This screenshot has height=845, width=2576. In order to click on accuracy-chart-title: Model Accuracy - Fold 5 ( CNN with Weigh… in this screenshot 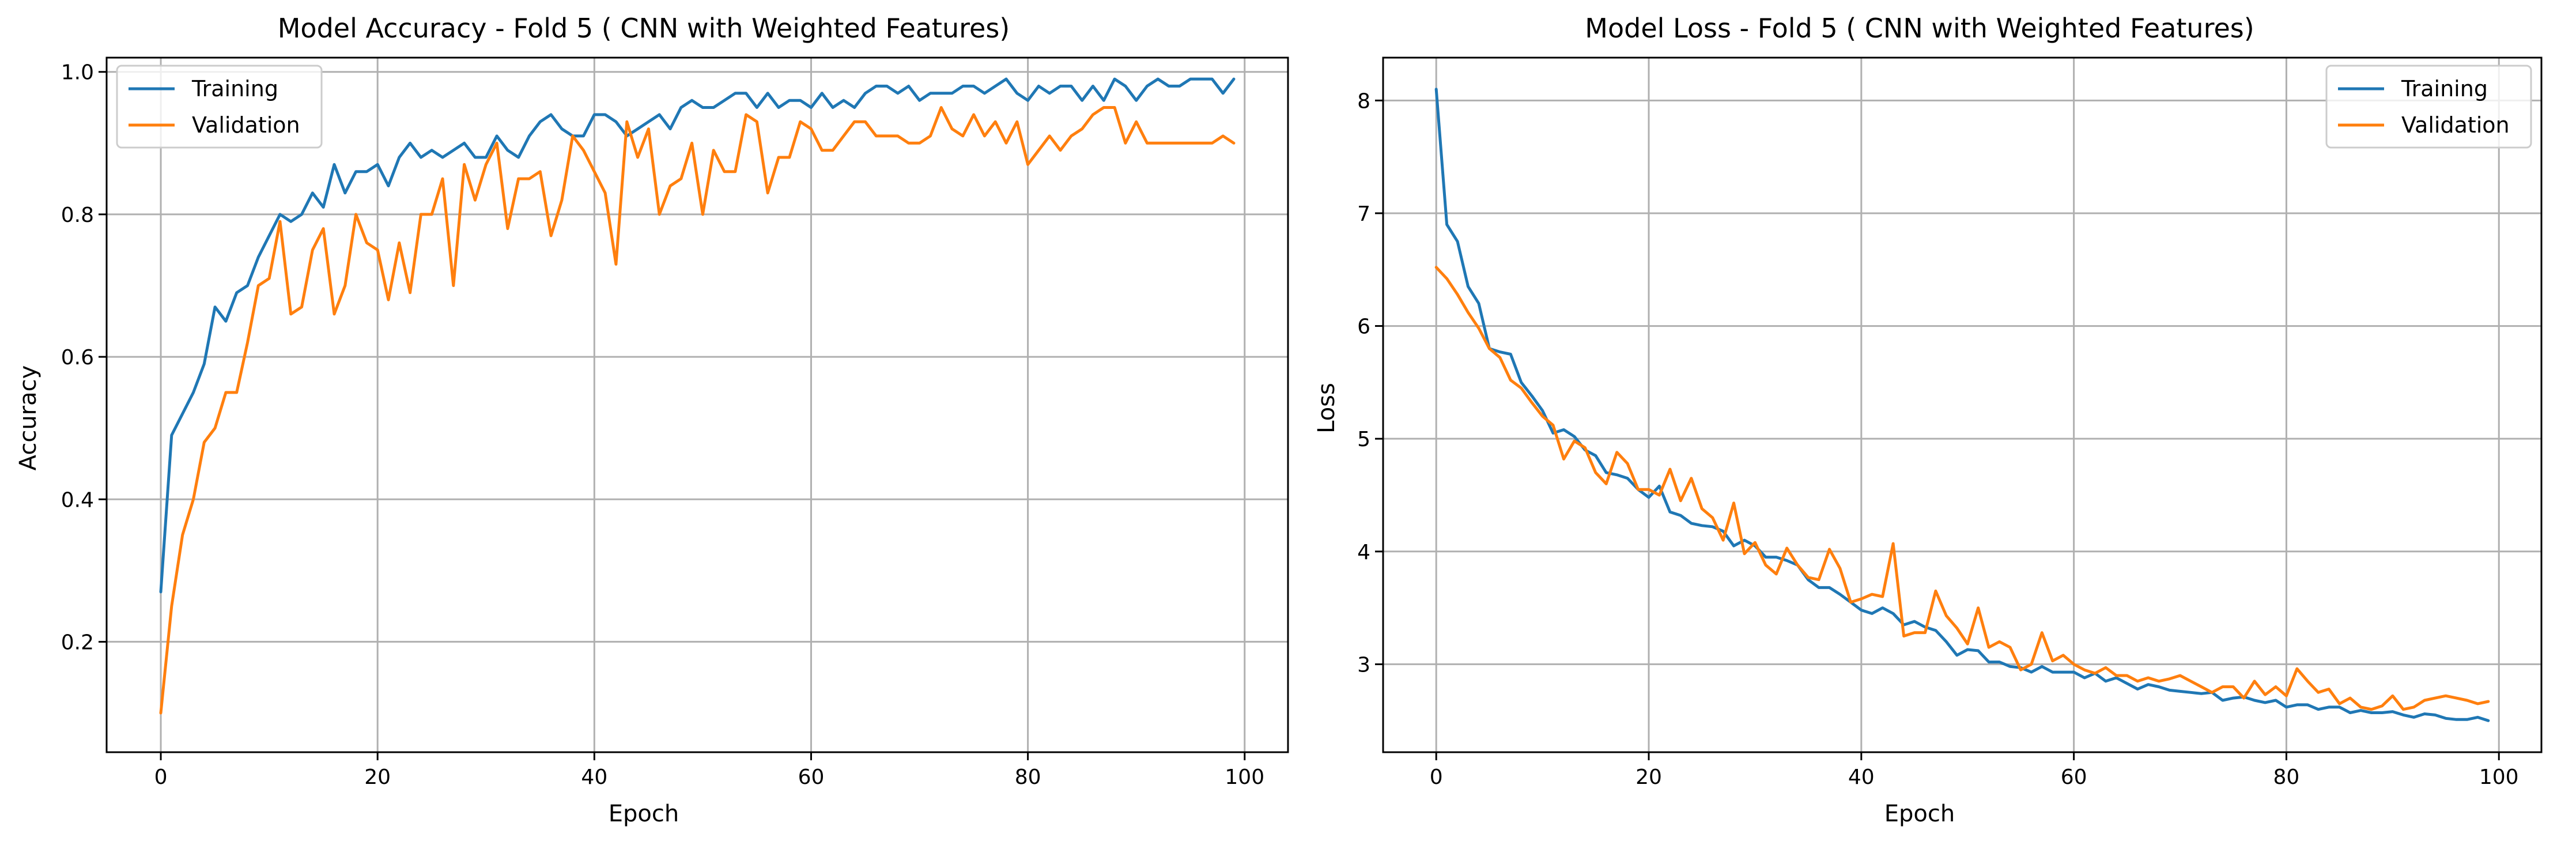, I will do `click(644, 28)`.